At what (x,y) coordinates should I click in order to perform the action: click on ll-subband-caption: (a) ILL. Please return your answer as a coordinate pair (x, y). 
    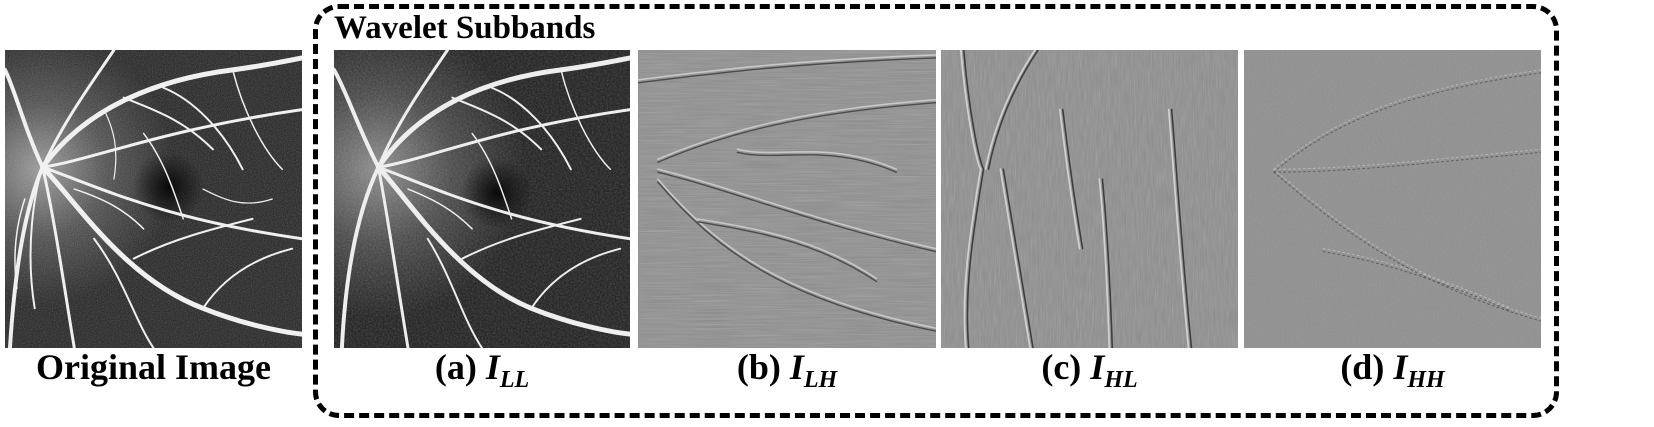
    Looking at the image, I should click on (482, 370).